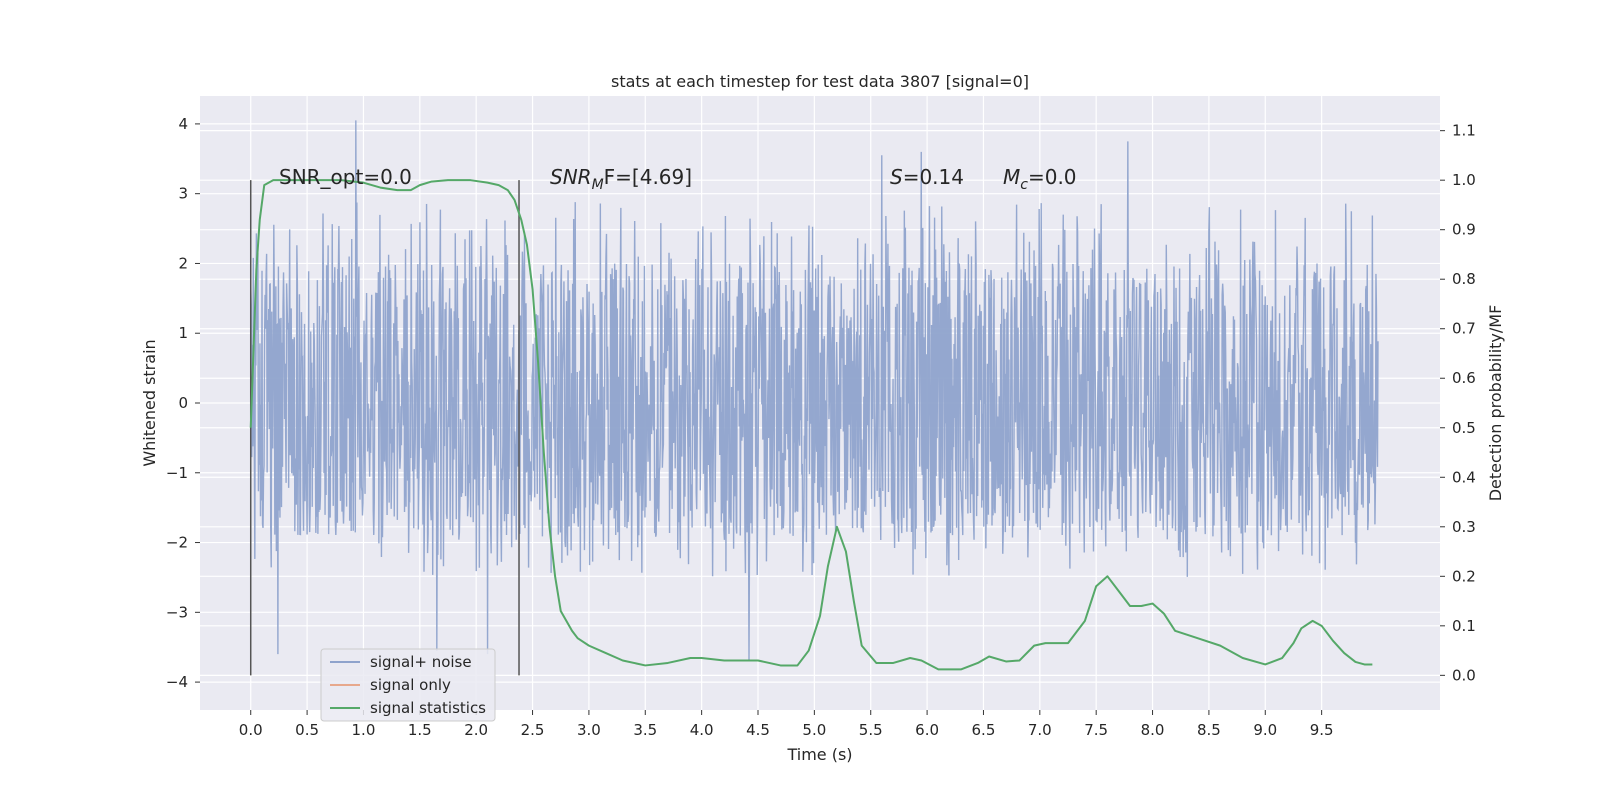 Image resolution: width=1600 pixels, height=800 pixels. Describe the element at coordinates (1052, 177) in the screenshot. I see `annotation-mc-rest: =0.0` at that location.